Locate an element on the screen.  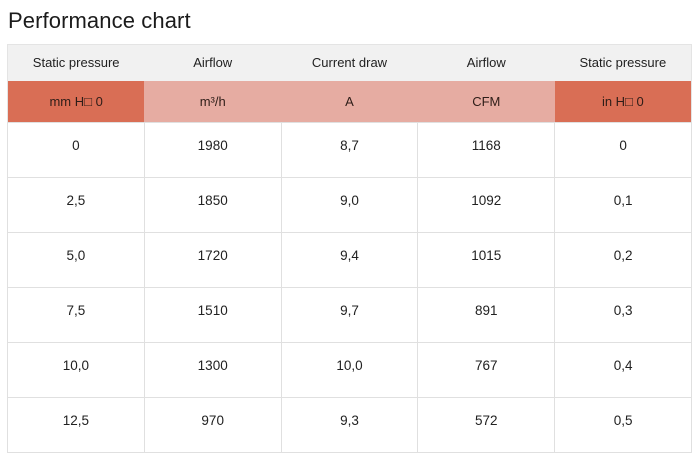
col-header-static-pressure-imperial: Static pressure is located at coordinates (623, 62).